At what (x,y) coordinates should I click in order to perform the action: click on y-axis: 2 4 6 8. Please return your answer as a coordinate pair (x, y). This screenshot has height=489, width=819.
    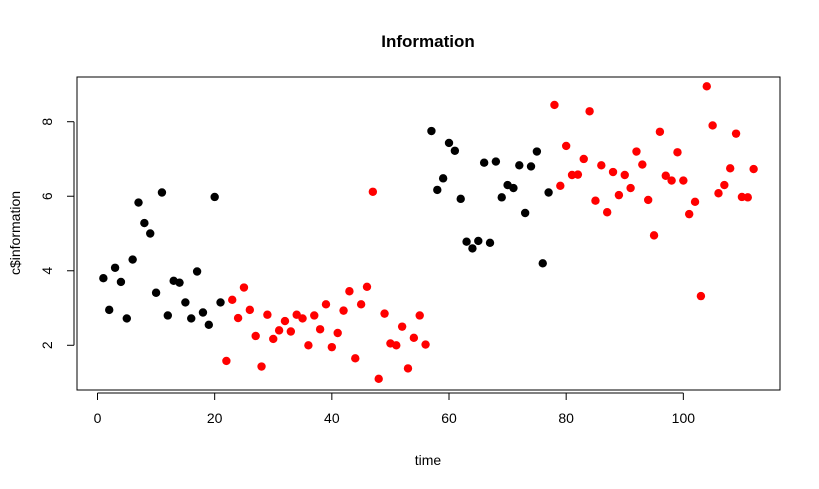
    Looking at the image, I should click on (57, 233).